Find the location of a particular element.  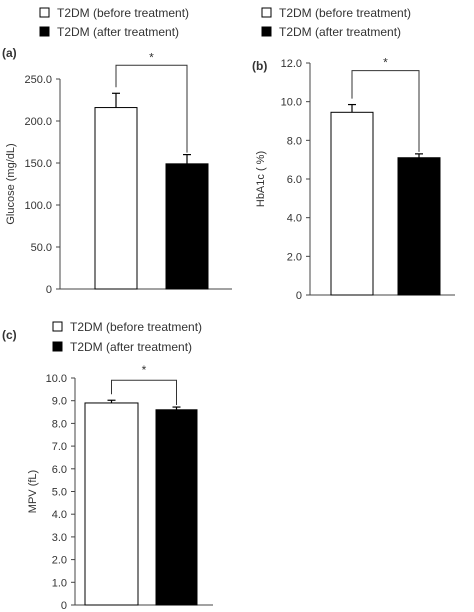

y-axis-label: Glucose (mg/dL) is located at coordinates (11, 183).